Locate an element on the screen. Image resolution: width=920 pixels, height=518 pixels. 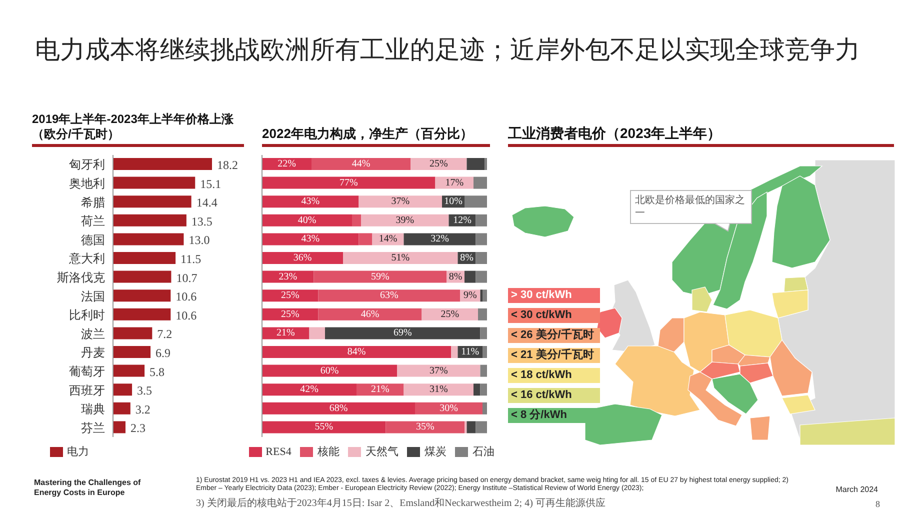
data-label: 10% is located at coordinates (453, 202).